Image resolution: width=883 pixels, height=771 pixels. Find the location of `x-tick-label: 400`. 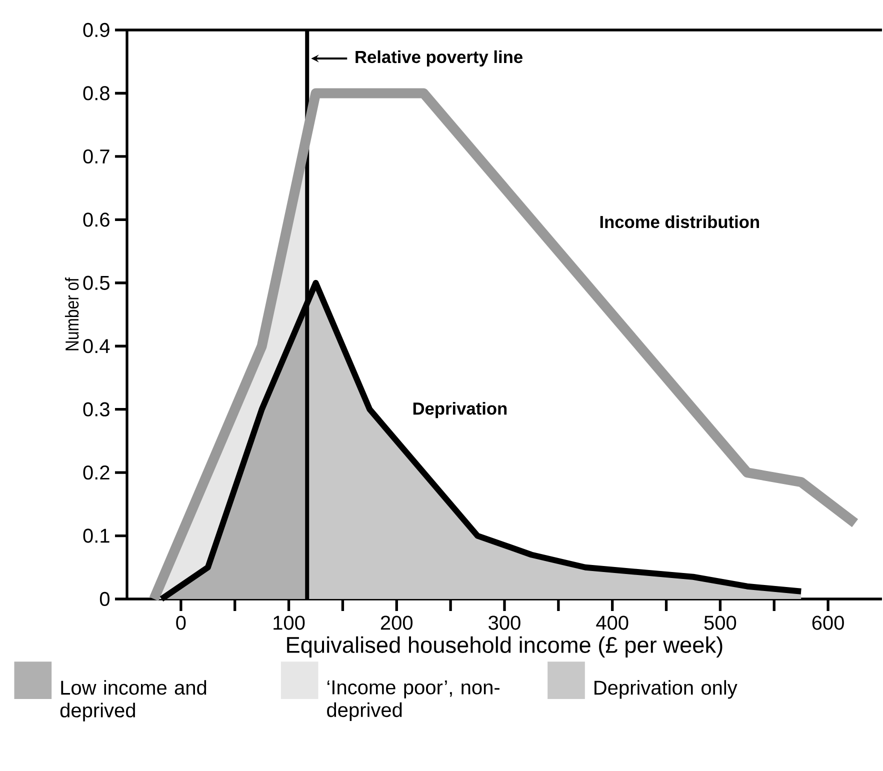

x-tick-label: 400 is located at coordinates (612, 623).